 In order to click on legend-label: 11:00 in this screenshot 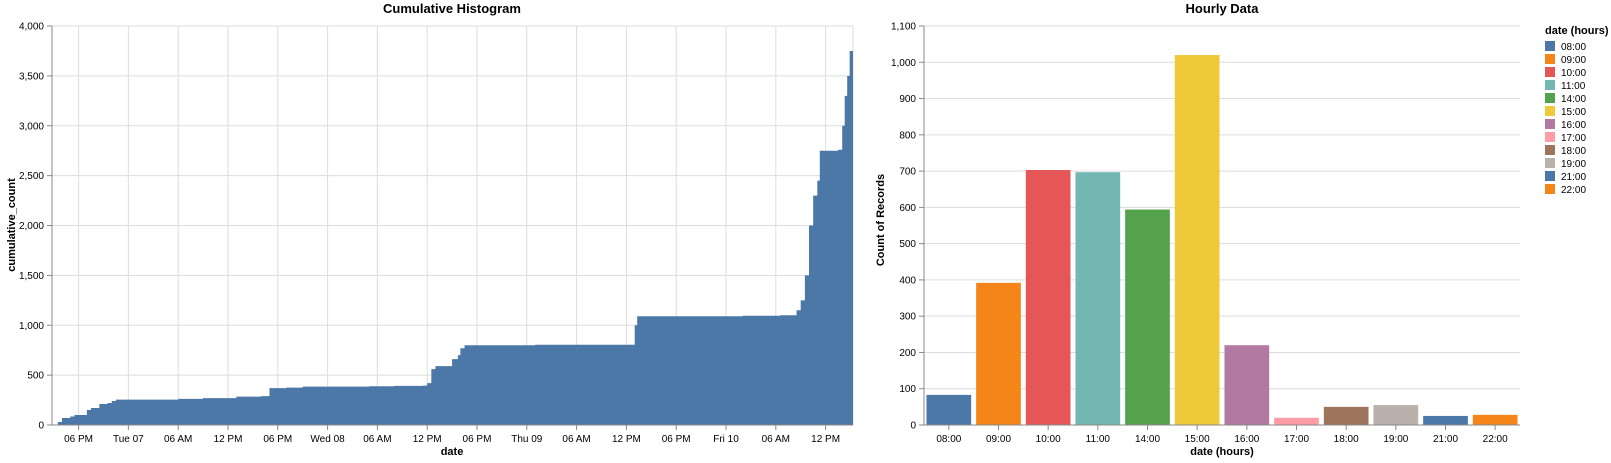, I will do `click(1573, 86)`.